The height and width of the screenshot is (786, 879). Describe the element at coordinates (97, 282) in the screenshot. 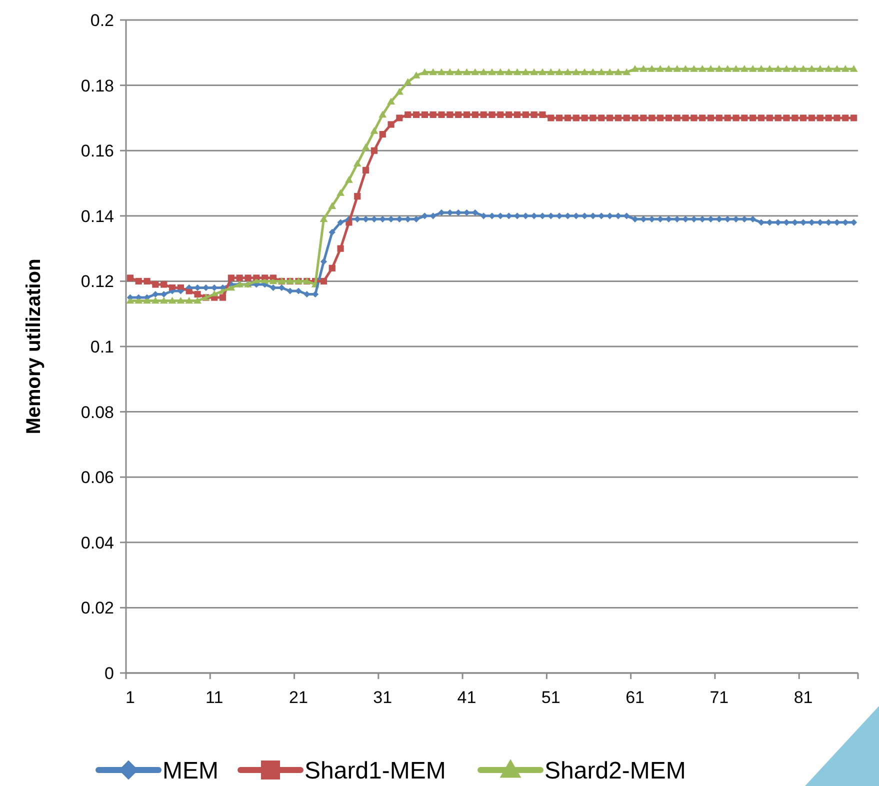

I see `y-tick-label: 0.12` at that location.